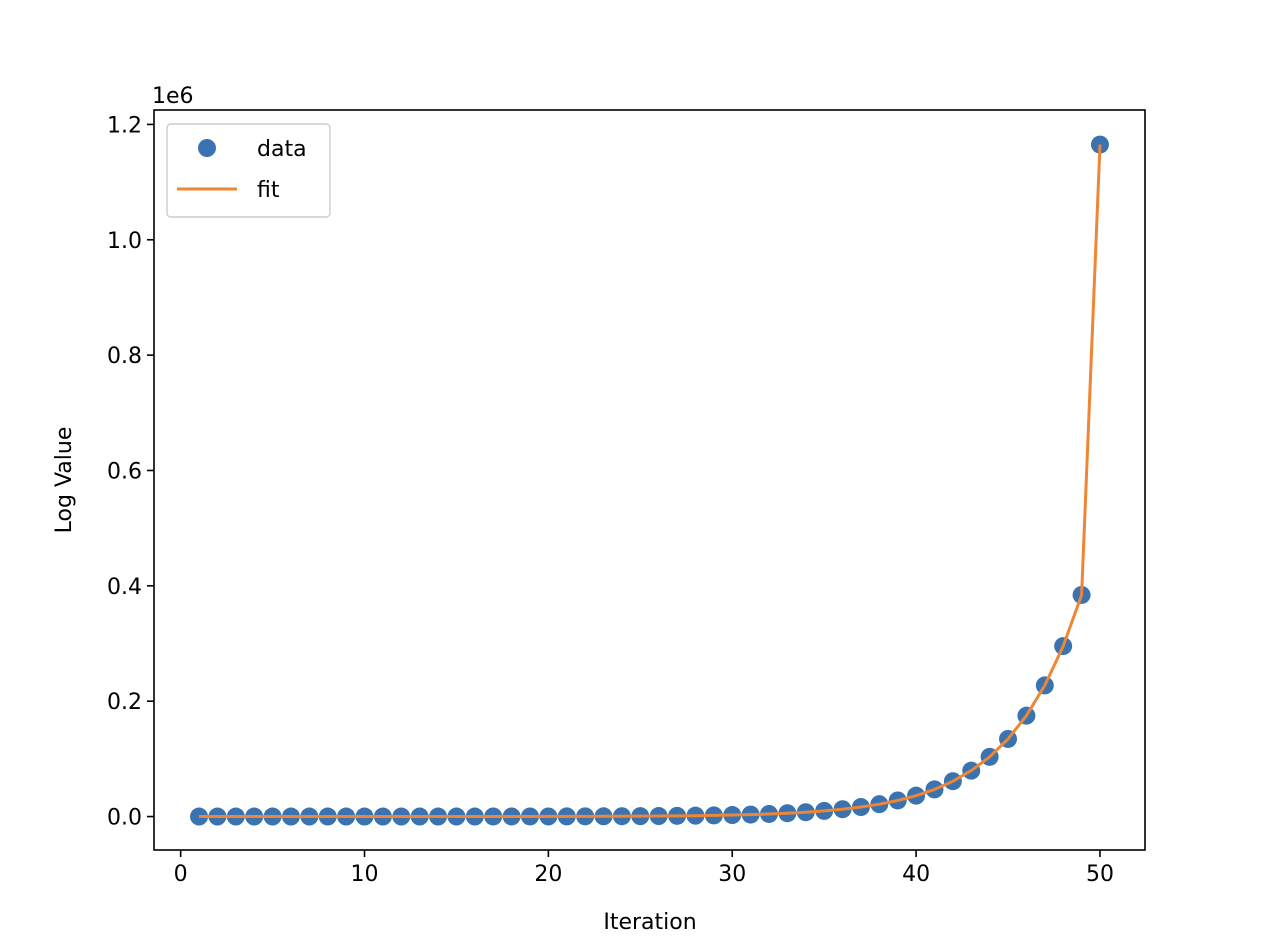  I want to click on y-axis: 0.0 0.2 0.4 0.6 0.8 1.0 1.2, so click(130, 472).